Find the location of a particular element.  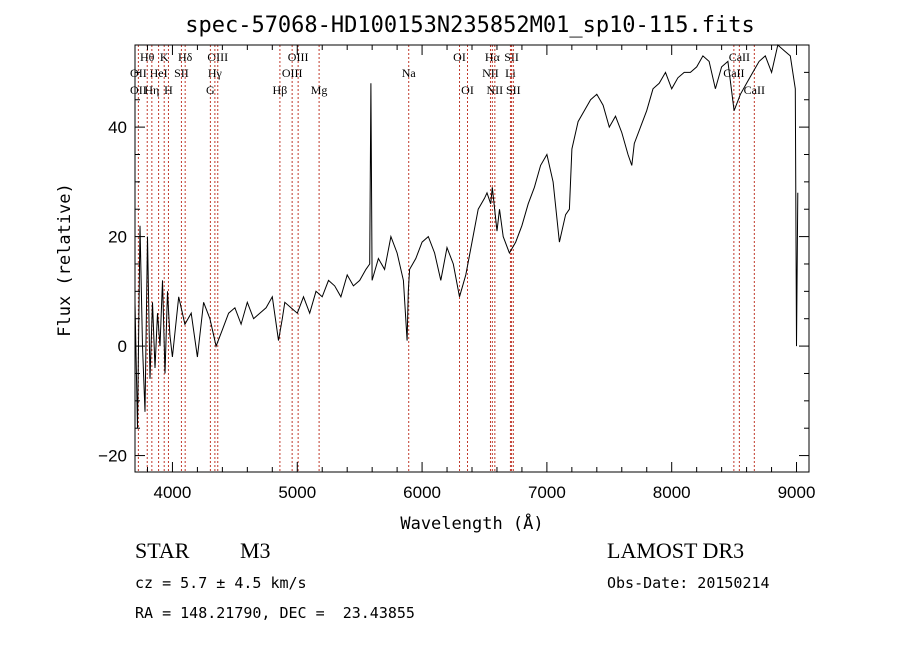

spectral-line-label: Hα is located at coordinates (493, 57).